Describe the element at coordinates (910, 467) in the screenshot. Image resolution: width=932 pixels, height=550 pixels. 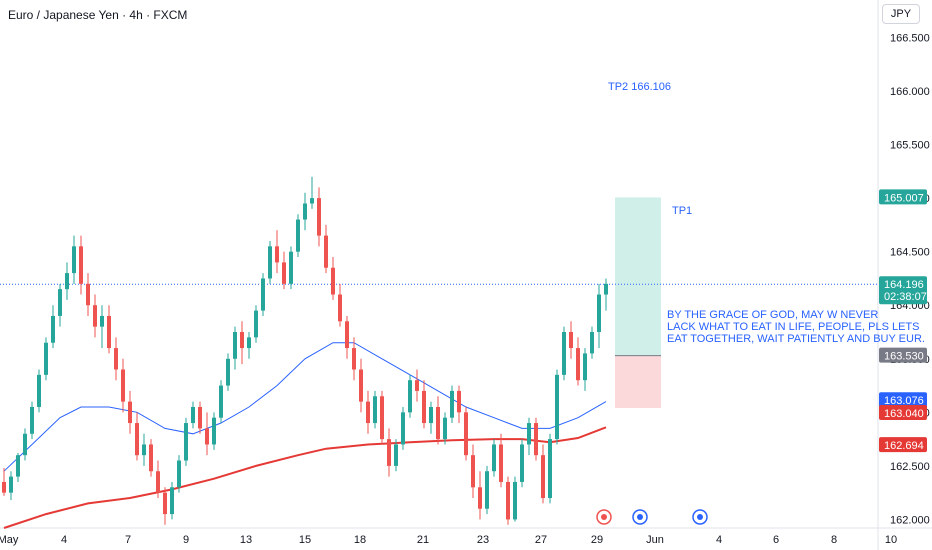
I see `y-tick-label: 162.500` at that location.